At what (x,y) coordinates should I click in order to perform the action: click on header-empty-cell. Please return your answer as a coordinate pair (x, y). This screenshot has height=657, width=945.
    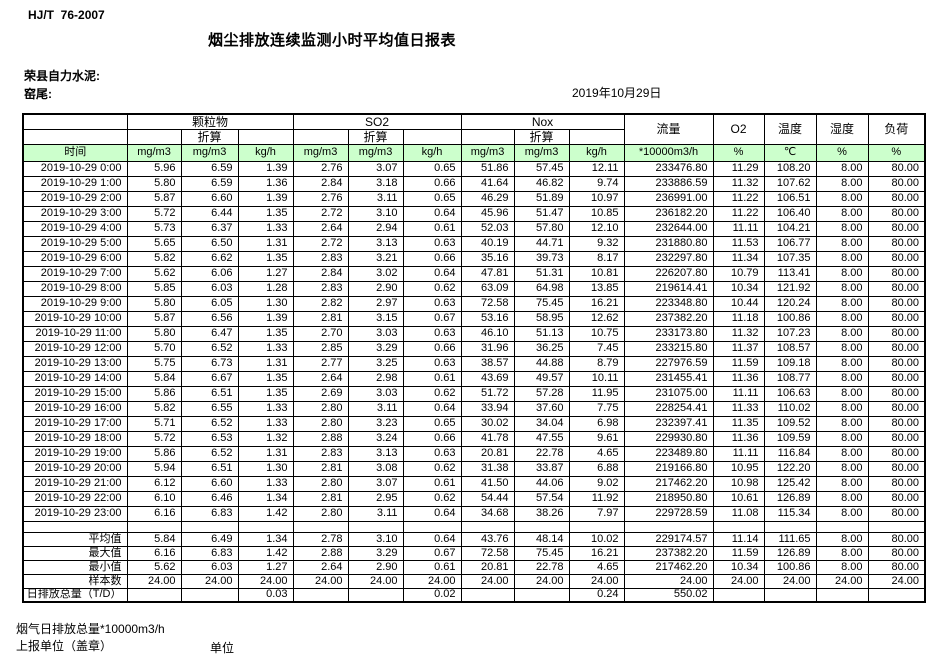
    Looking at the image, I should click on (154, 136).